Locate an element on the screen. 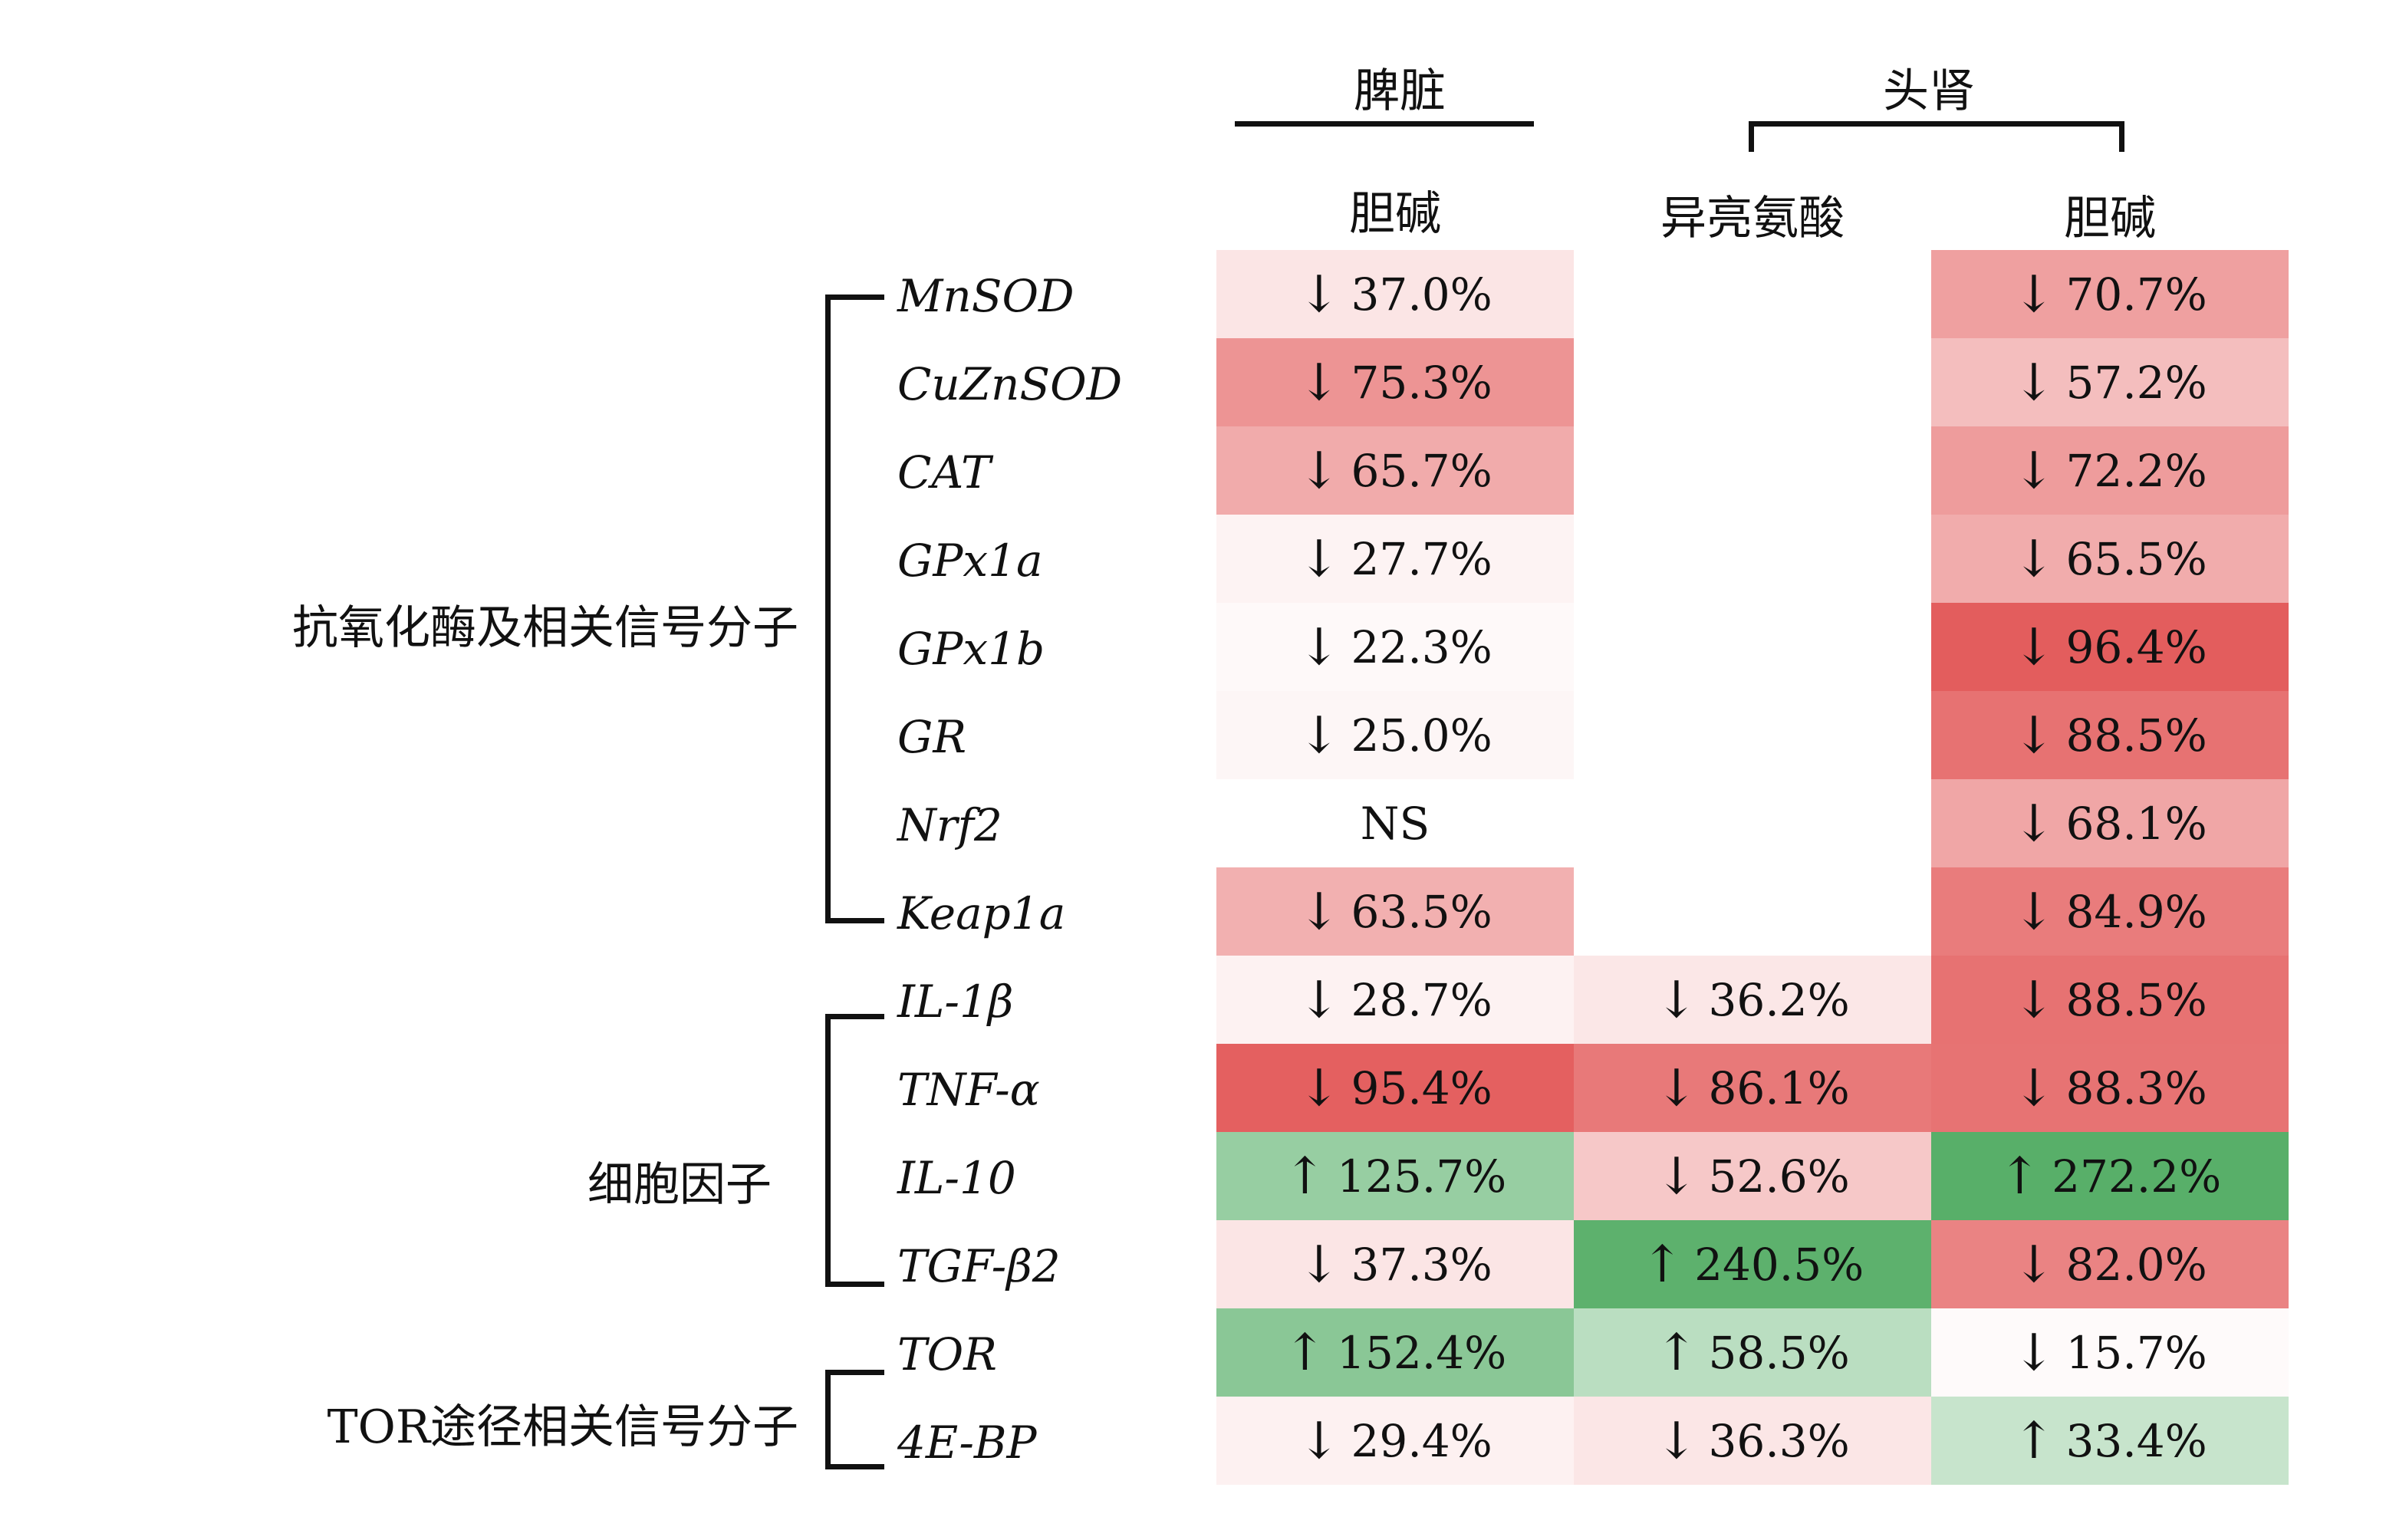  head-kidney-rule-right-tick is located at coordinates (2122, 136).